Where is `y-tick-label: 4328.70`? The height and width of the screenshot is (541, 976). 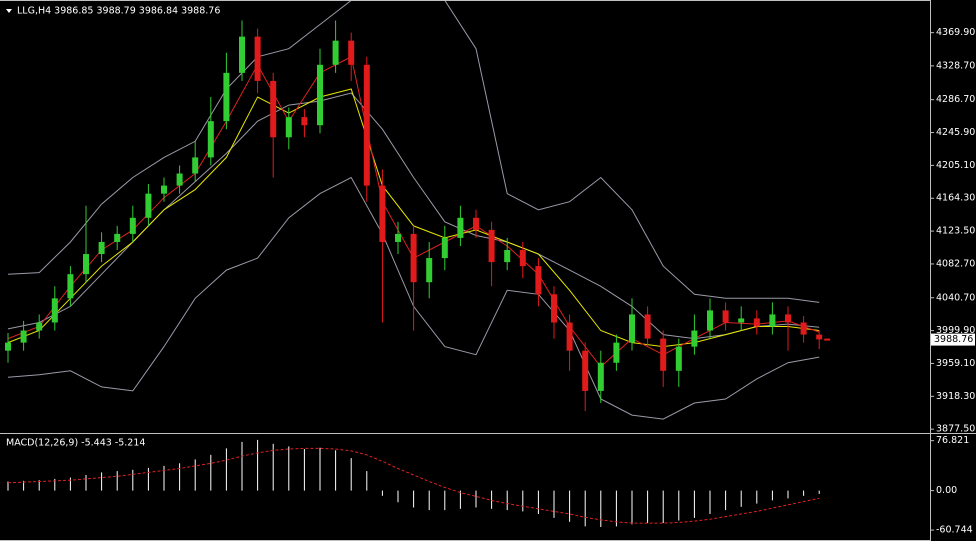
y-tick-label: 4328.70 is located at coordinates (955, 65).